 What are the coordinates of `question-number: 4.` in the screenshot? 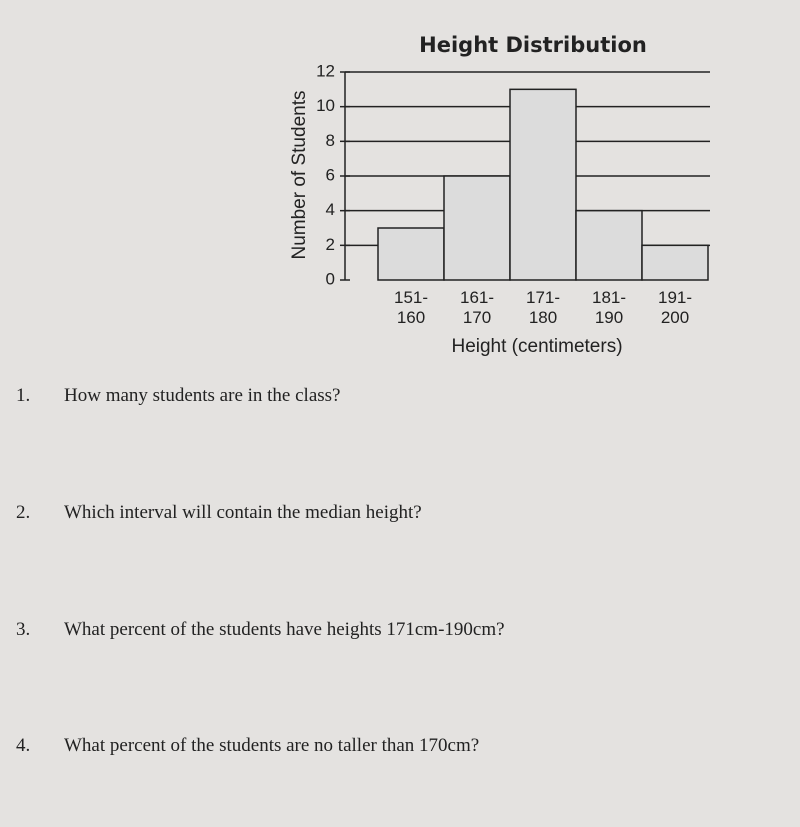 It's located at (23, 745).